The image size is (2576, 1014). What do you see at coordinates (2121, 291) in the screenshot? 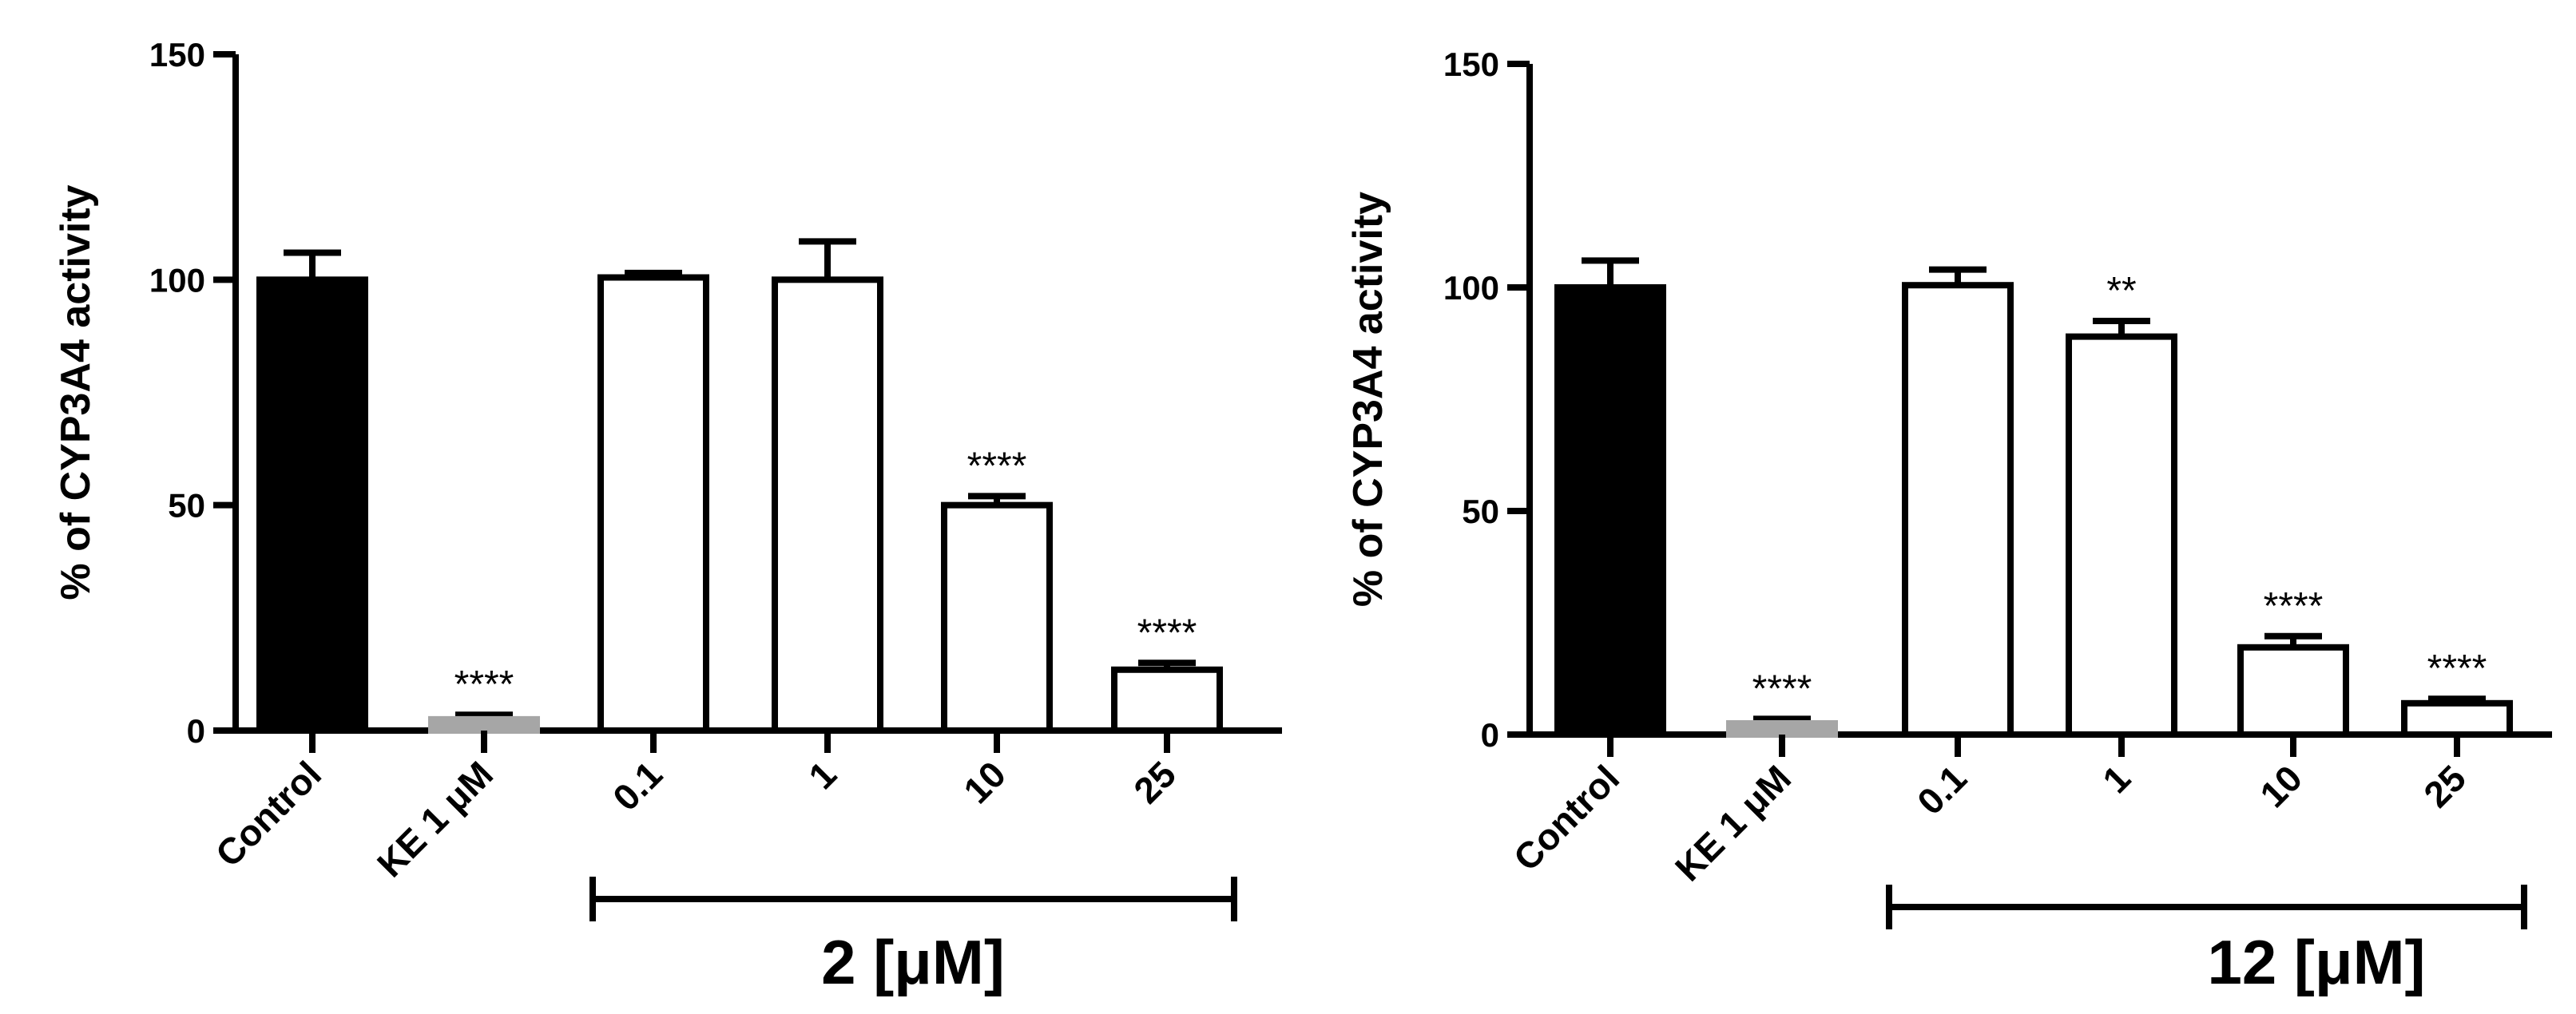
I see `significance-label: **` at bounding box center [2121, 291].